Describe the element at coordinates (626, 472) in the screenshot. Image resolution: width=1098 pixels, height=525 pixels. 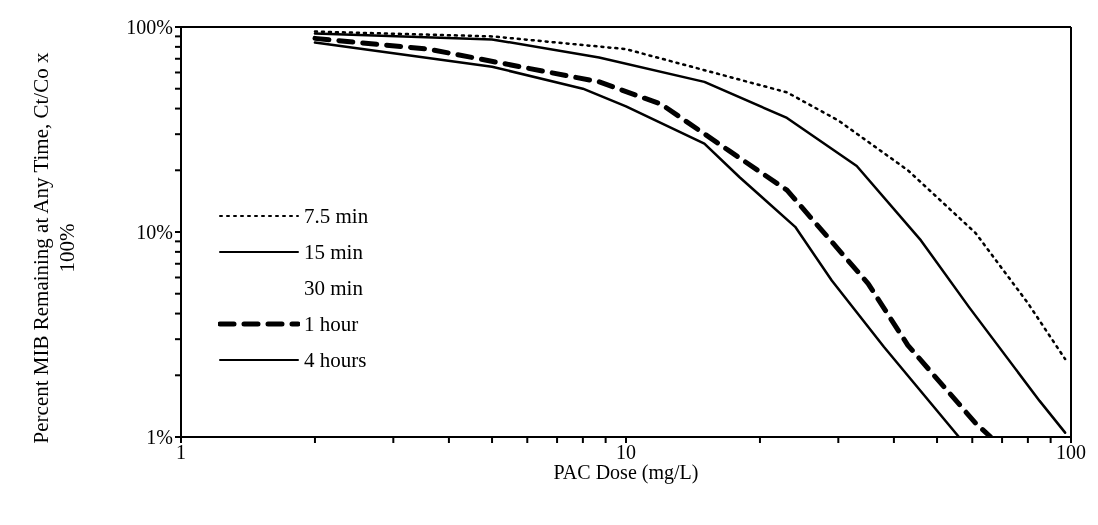
I see `x-axis-title: PAC Dose (mg/L)` at that location.